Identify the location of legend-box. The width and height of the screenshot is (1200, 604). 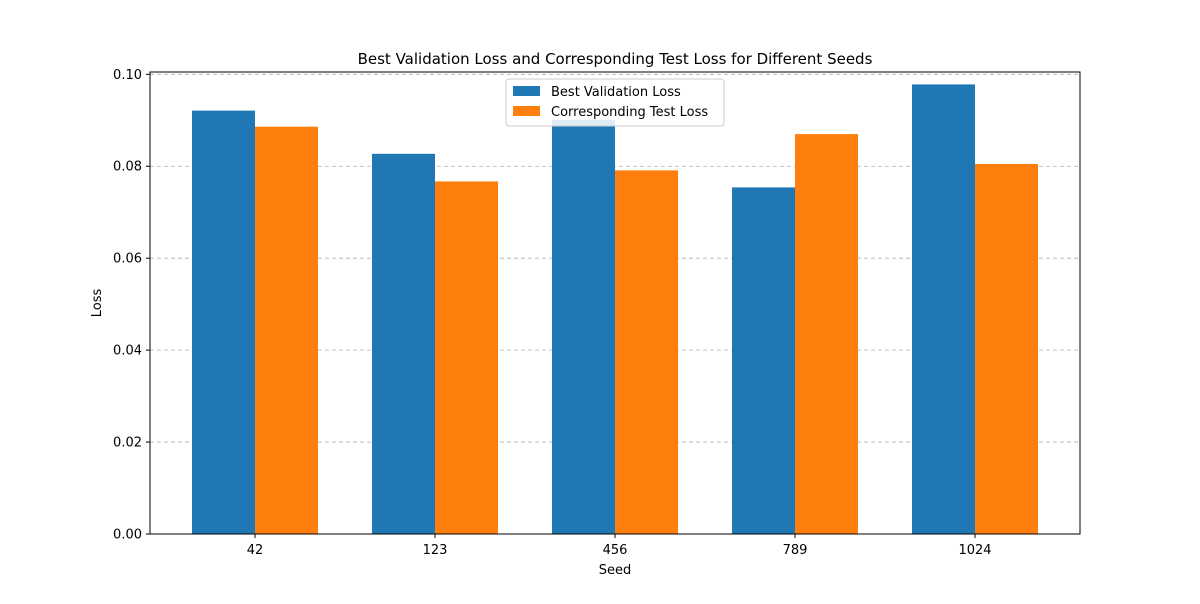
(615, 102).